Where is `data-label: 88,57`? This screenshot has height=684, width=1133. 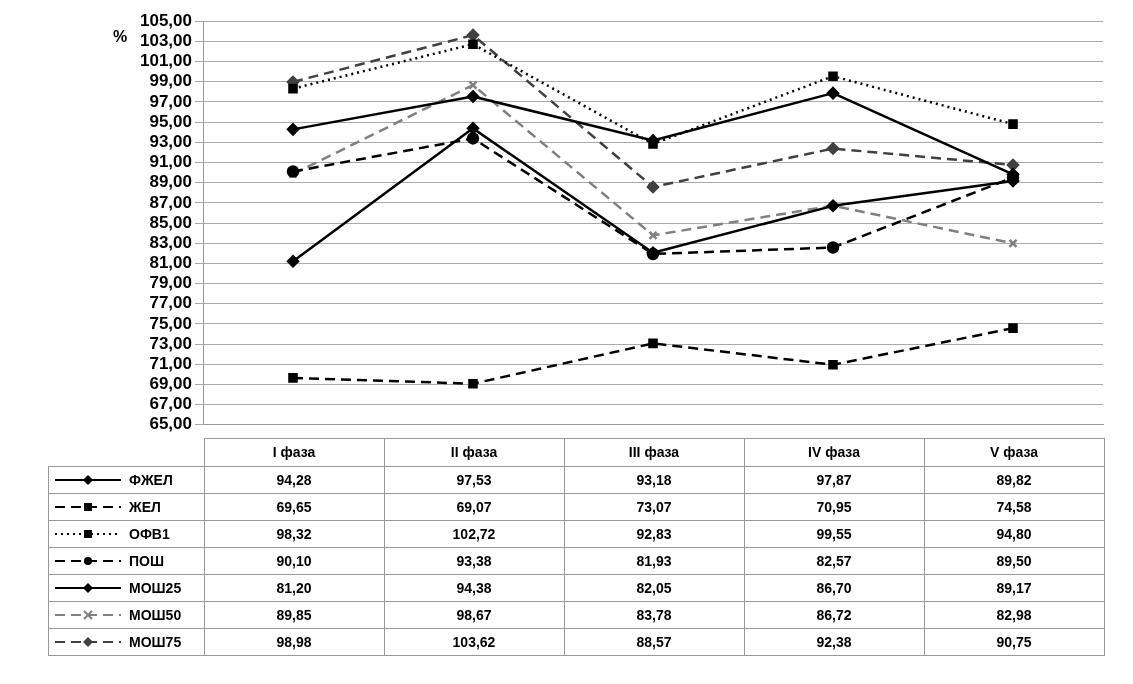
data-label: 88,57 is located at coordinates (654, 641).